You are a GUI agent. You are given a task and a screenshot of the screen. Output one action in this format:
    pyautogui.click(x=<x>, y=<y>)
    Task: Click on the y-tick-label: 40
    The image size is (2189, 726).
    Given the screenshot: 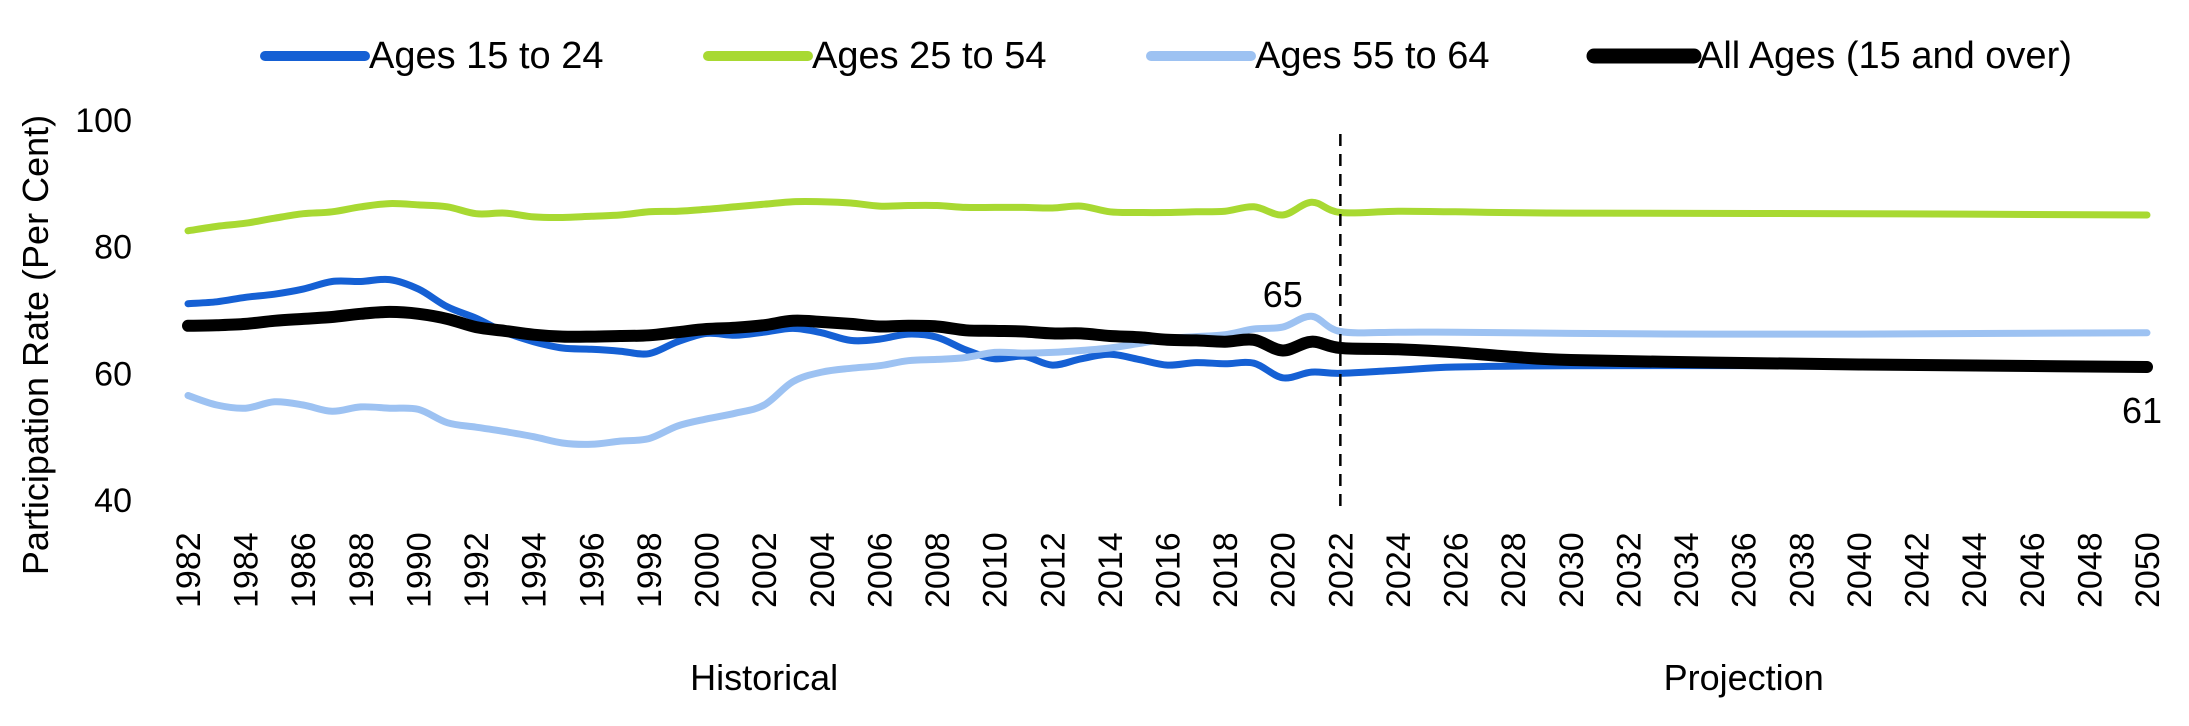 What is the action you would take?
    pyautogui.click(x=113, y=501)
    